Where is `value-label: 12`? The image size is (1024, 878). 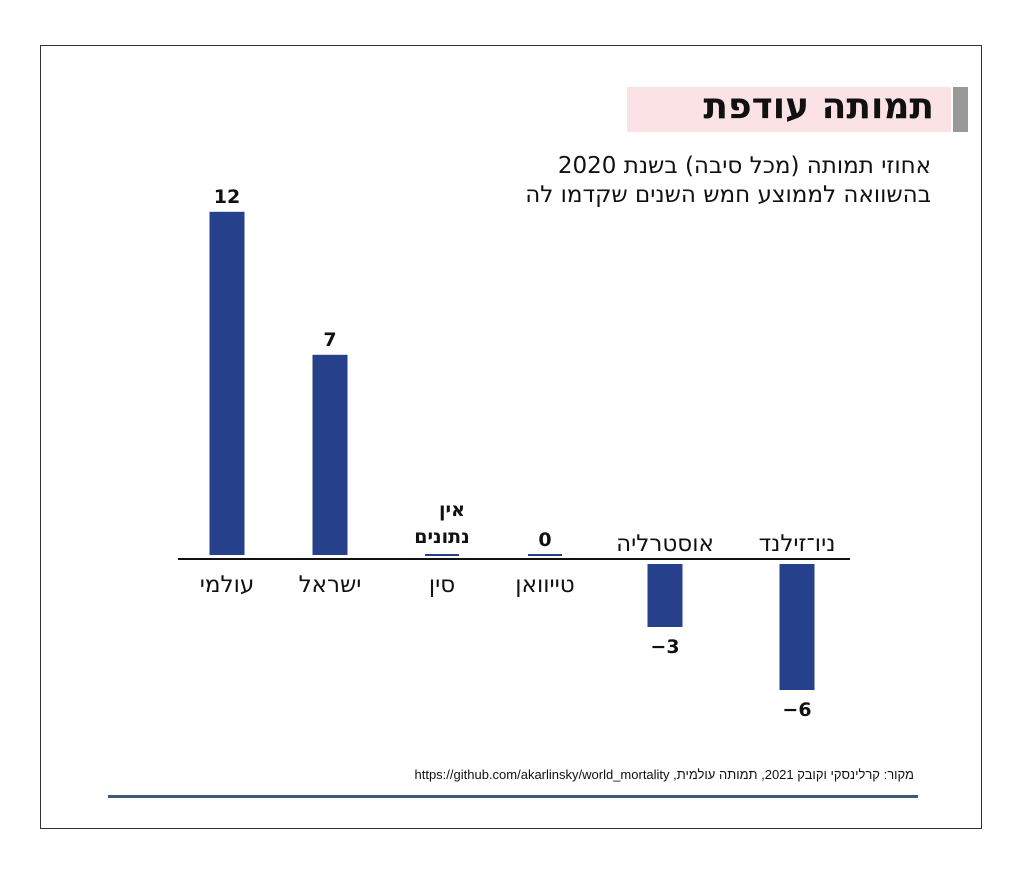 value-label: 12 is located at coordinates (227, 197).